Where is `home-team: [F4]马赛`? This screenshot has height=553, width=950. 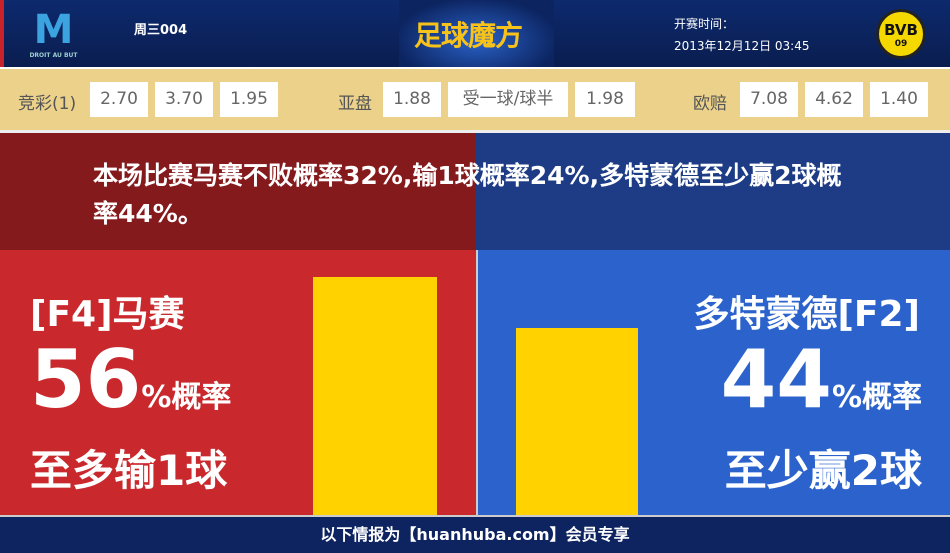
home-team: [F4]马赛 is located at coordinates (107, 314).